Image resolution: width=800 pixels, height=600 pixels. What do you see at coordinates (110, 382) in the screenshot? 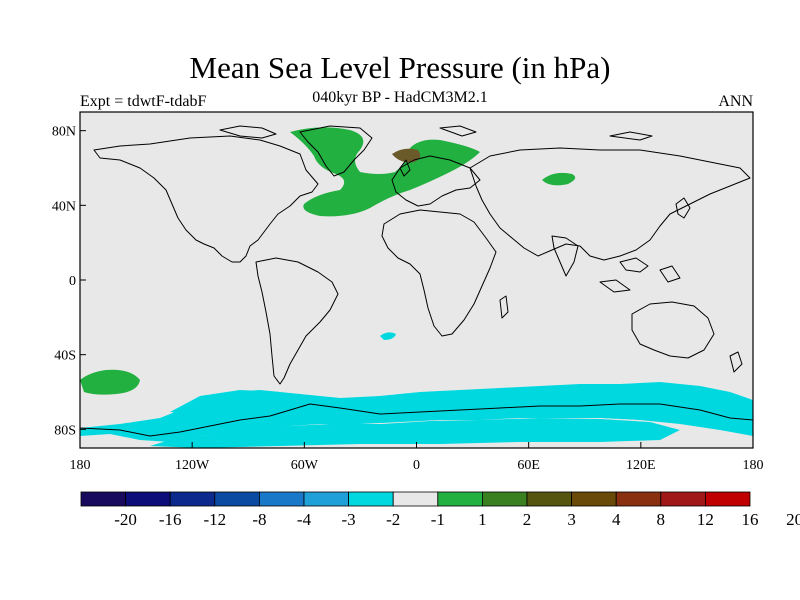
I see `south-pacific-green-patch` at bounding box center [110, 382].